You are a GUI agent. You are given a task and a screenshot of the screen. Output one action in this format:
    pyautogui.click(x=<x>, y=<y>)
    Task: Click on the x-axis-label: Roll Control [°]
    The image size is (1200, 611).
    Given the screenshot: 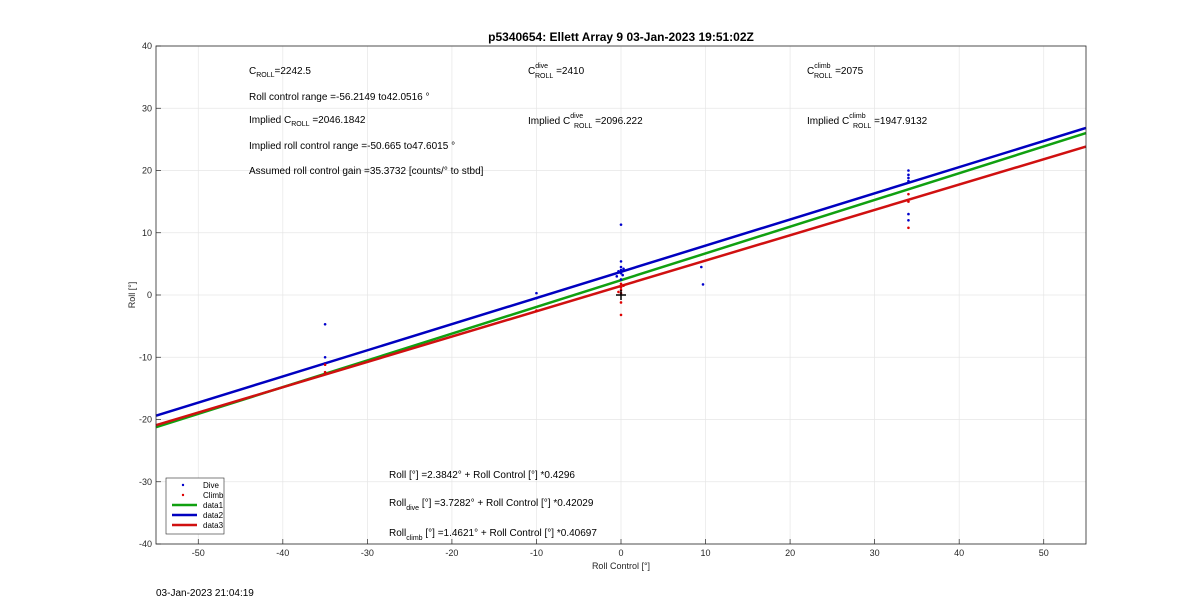 What is the action you would take?
    pyautogui.click(x=621, y=566)
    